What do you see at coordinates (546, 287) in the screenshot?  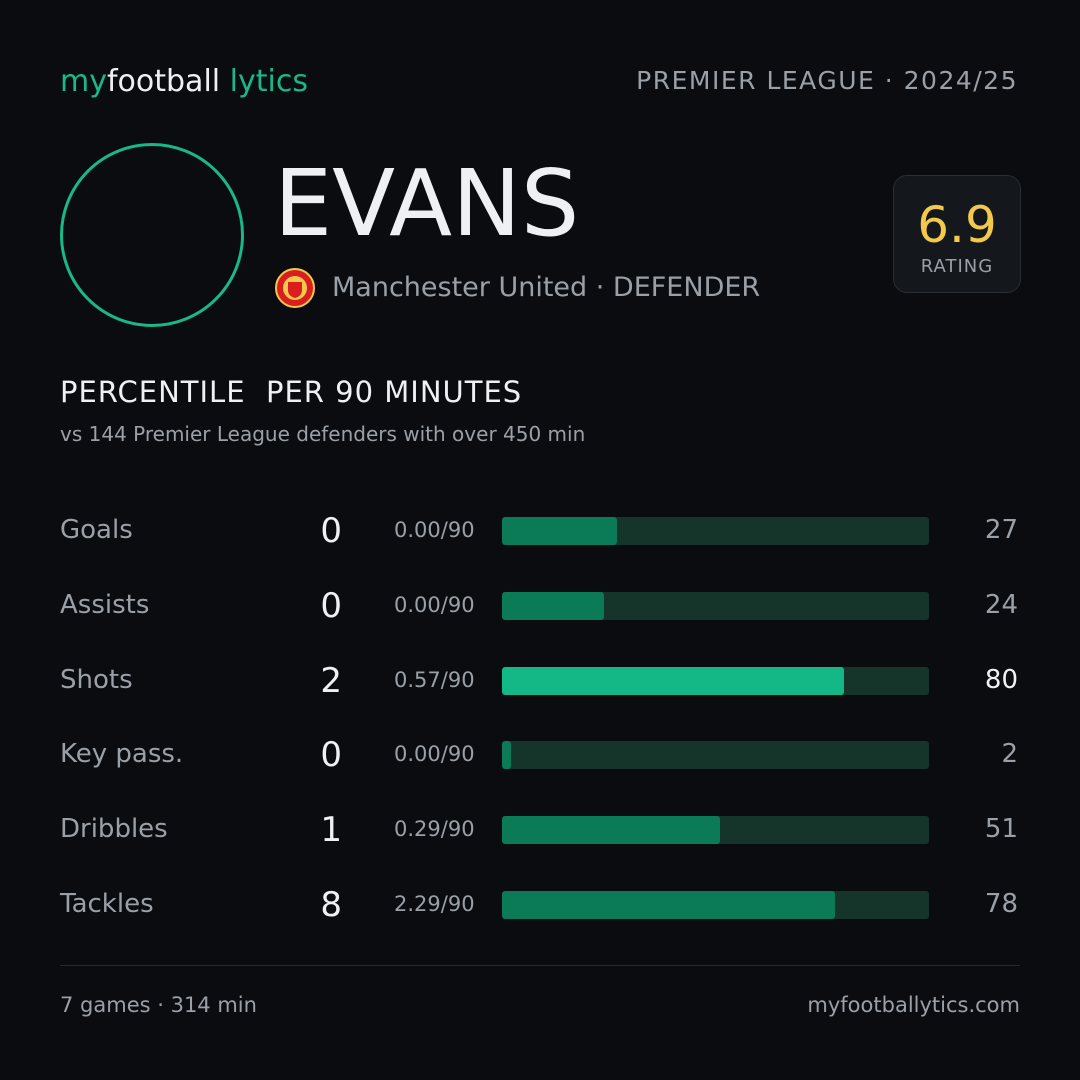 I see `player-meta: Manchester United · DEFENDER` at bounding box center [546, 287].